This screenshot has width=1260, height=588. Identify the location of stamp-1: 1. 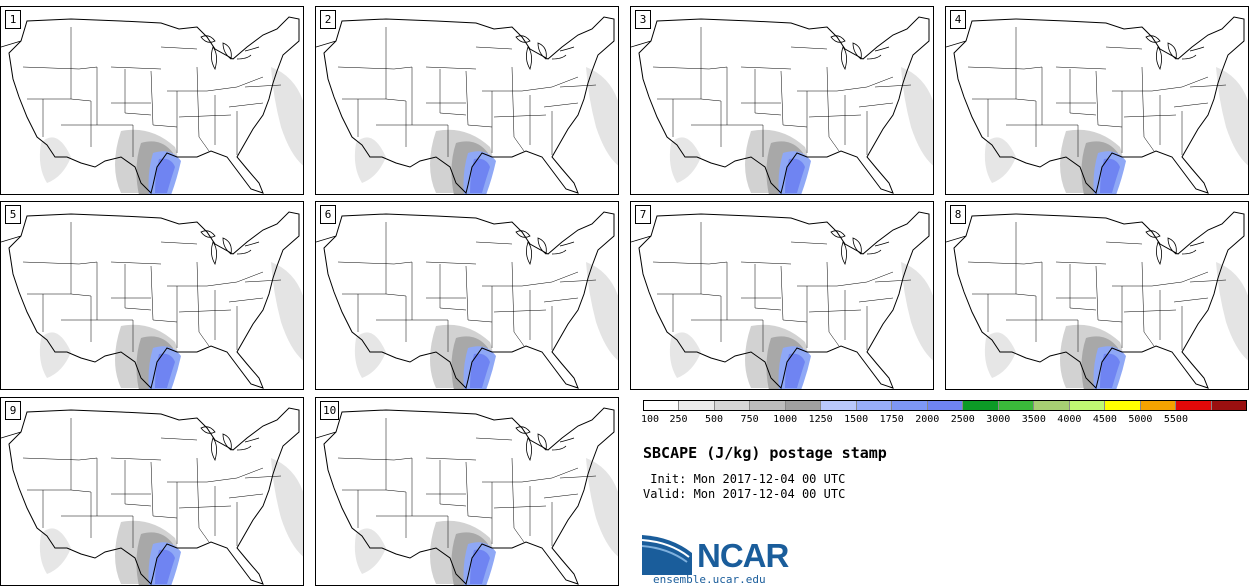
(152, 100).